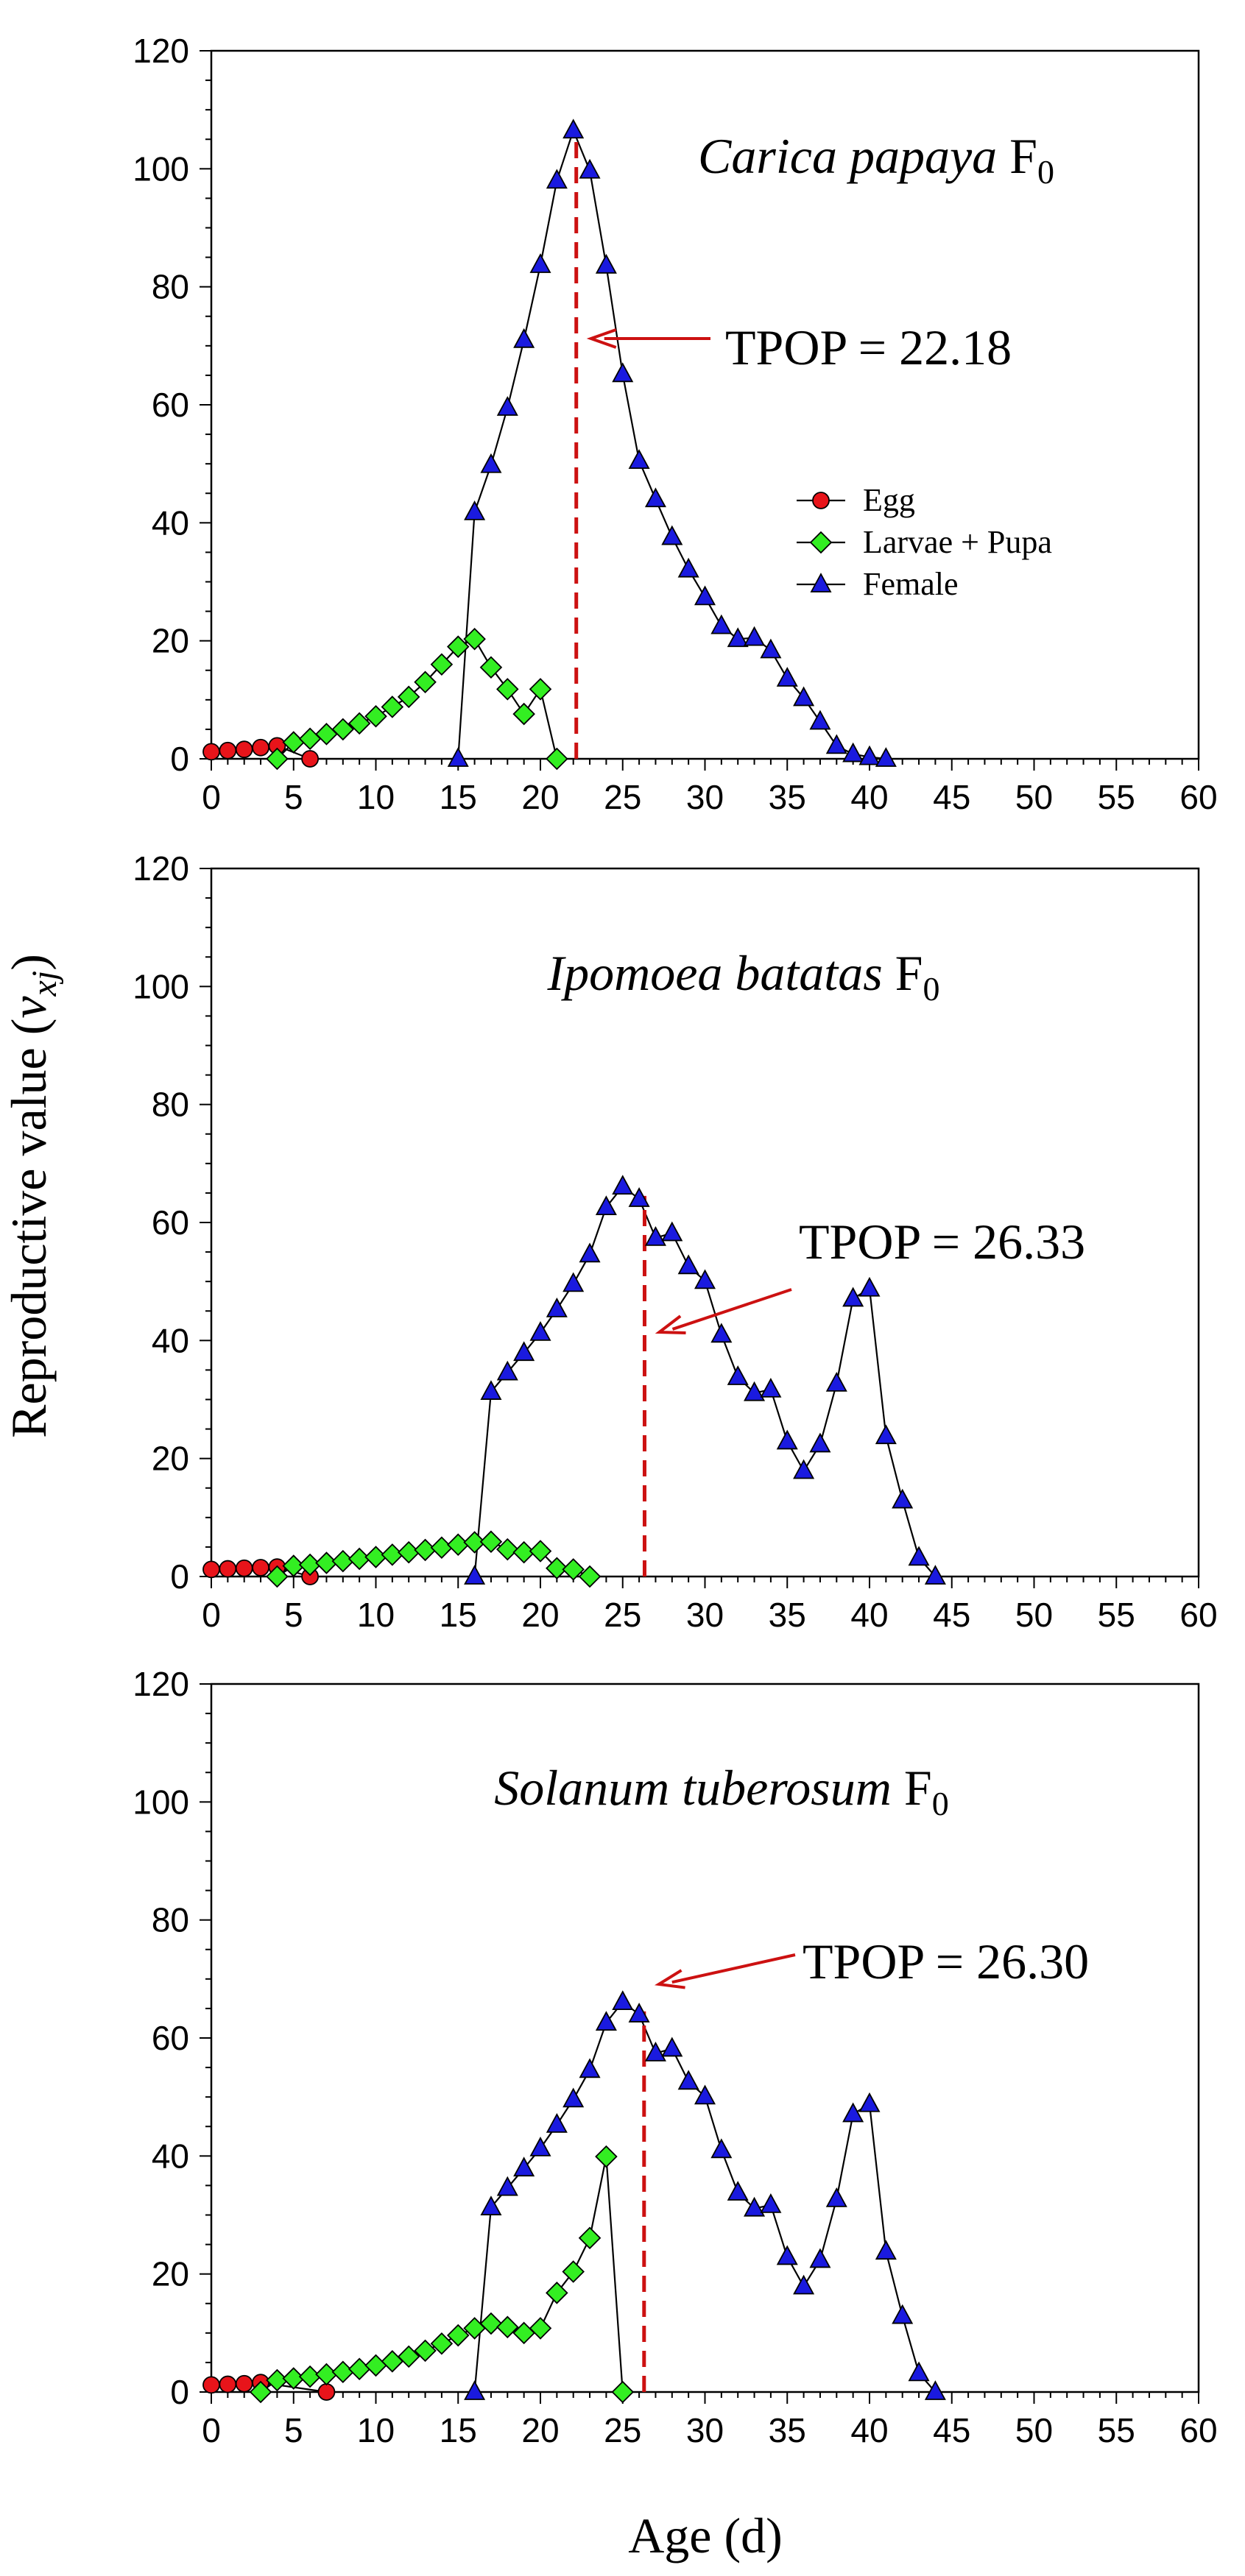 The width and height of the screenshot is (1245, 2576). I want to click on legend-label-female: Female, so click(911, 584).